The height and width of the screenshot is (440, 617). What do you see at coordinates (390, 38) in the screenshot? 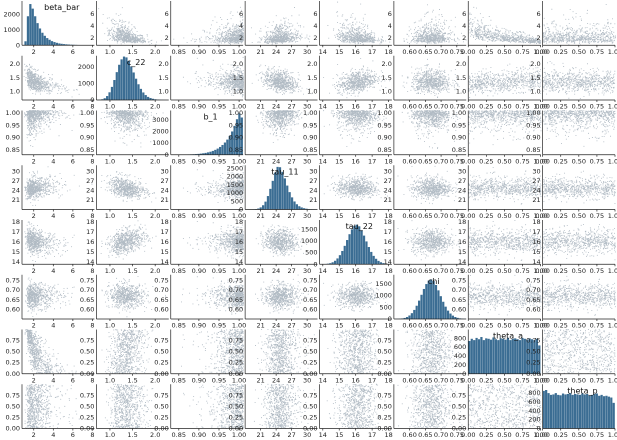
I see `y-tick-label: 2` at bounding box center [390, 38].